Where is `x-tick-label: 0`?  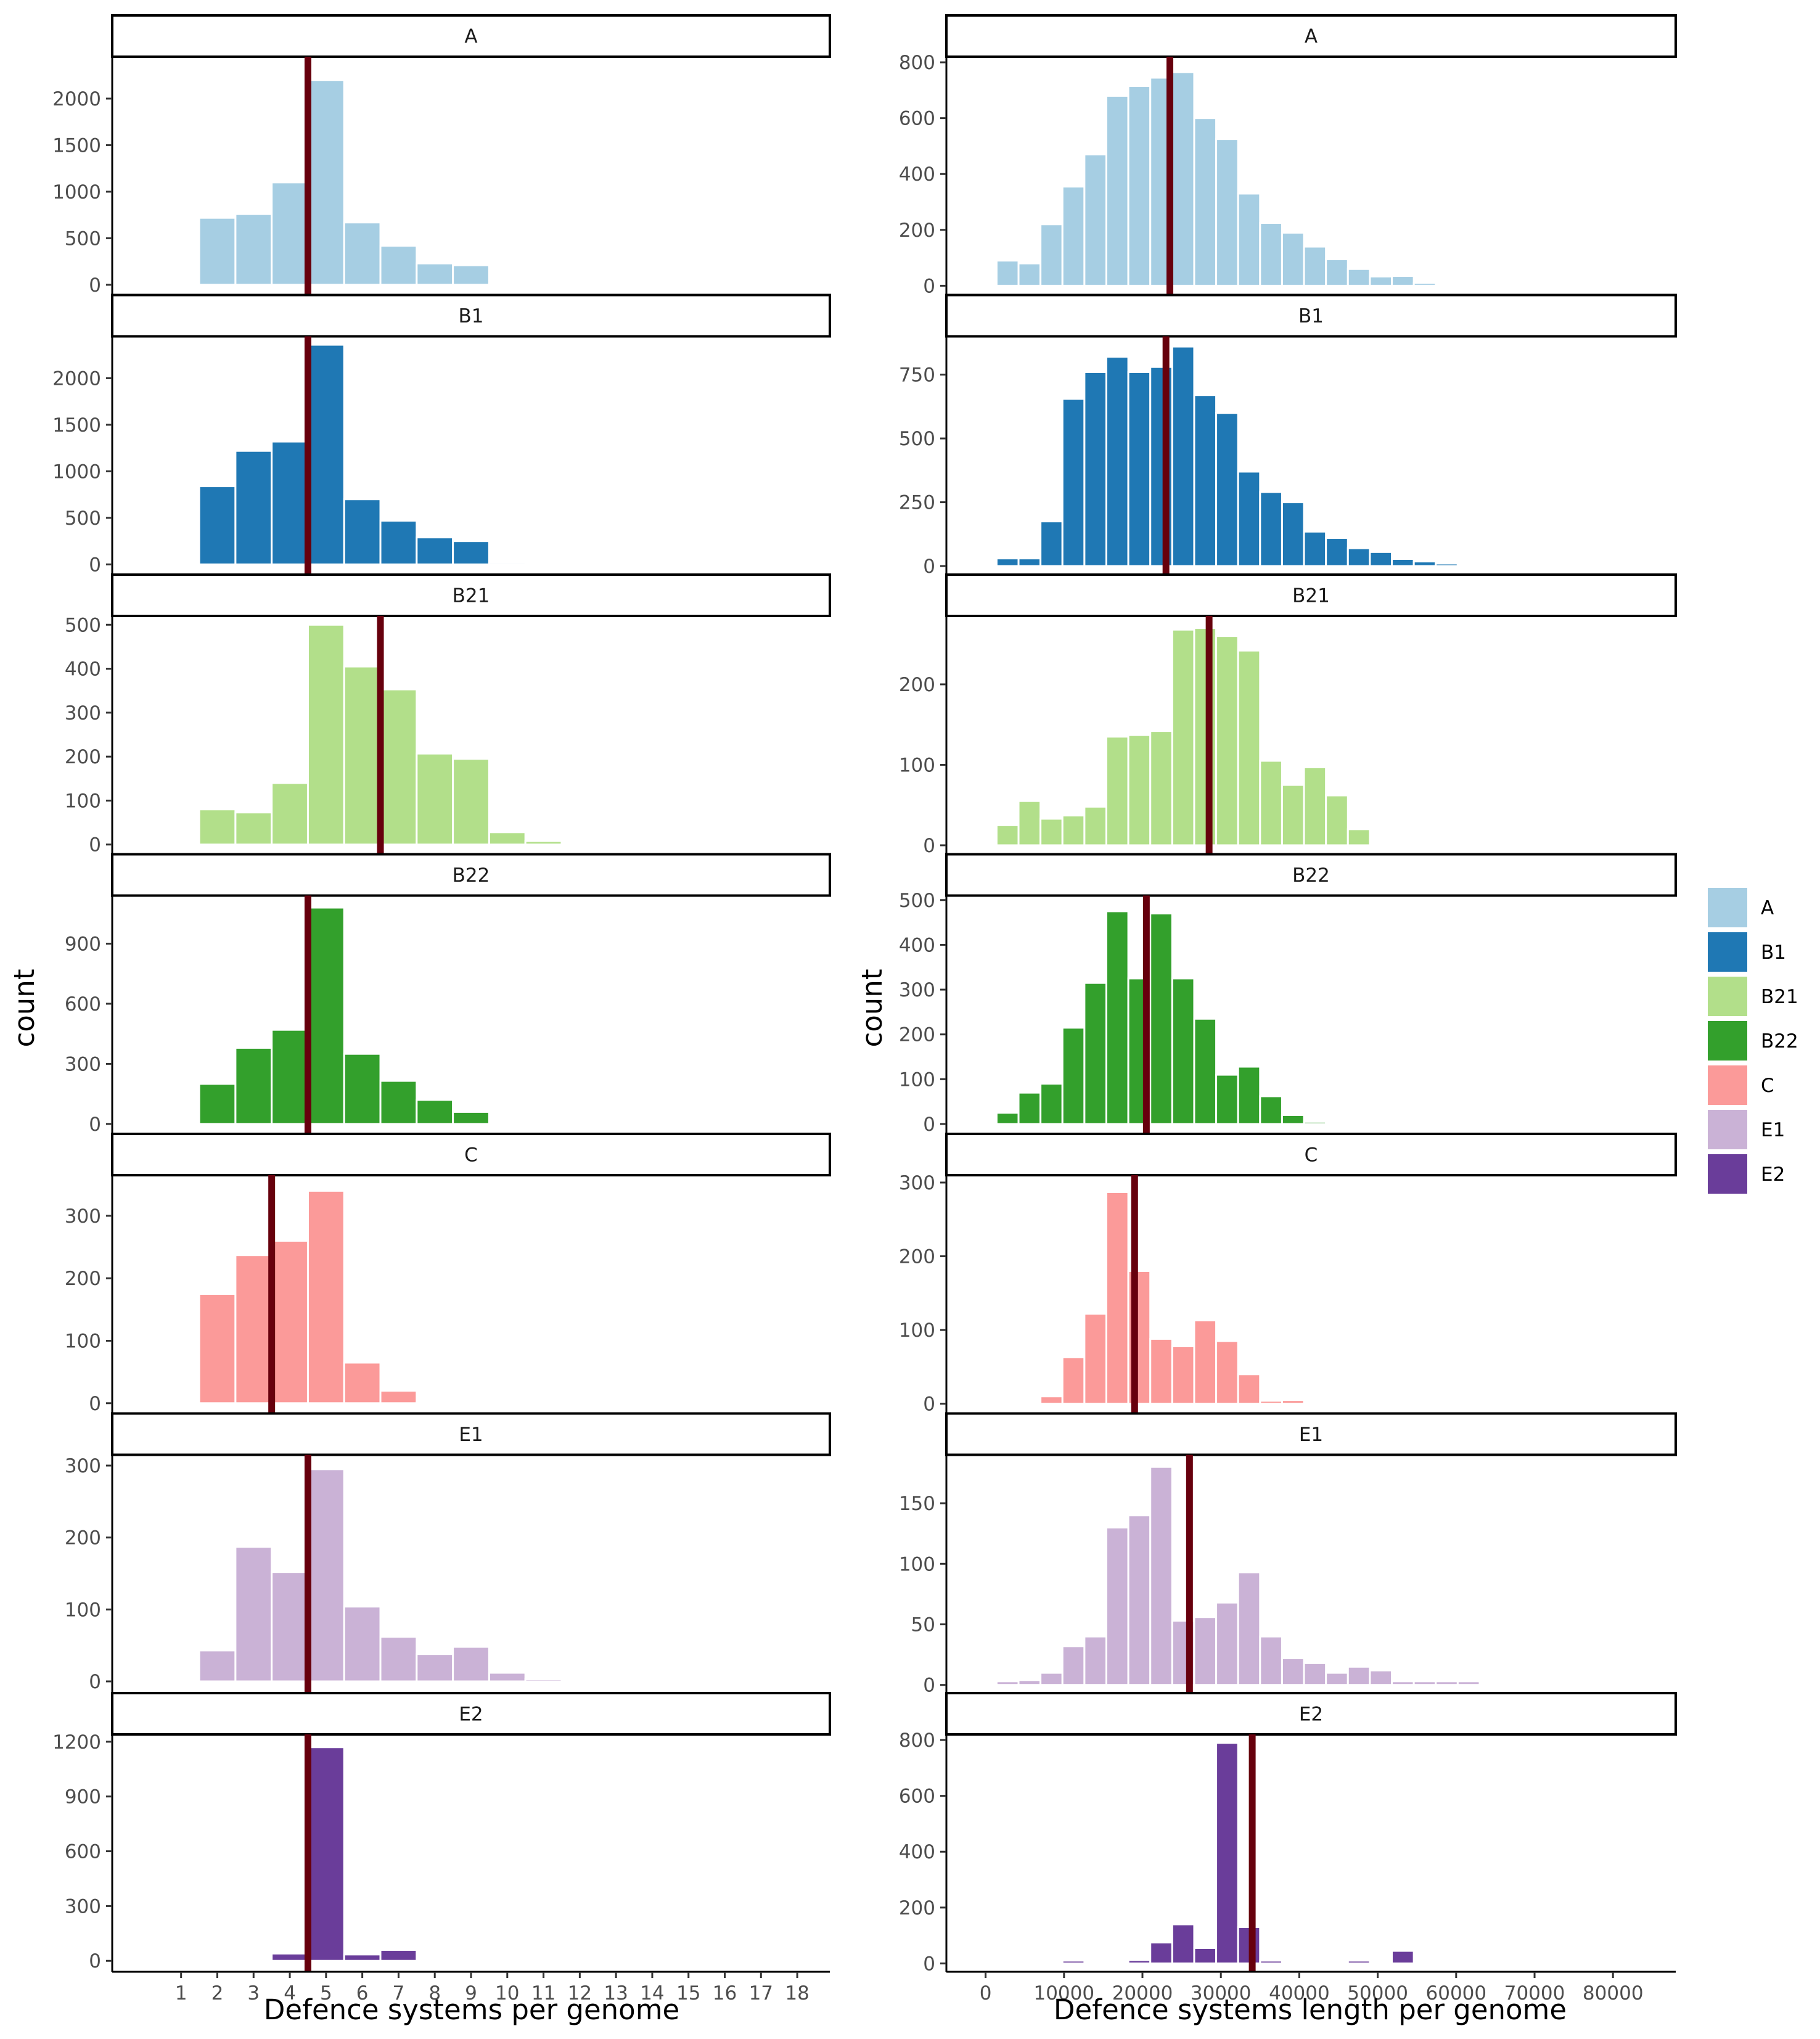
x-tick-label: 0 is located at coordinates (986, 1993).